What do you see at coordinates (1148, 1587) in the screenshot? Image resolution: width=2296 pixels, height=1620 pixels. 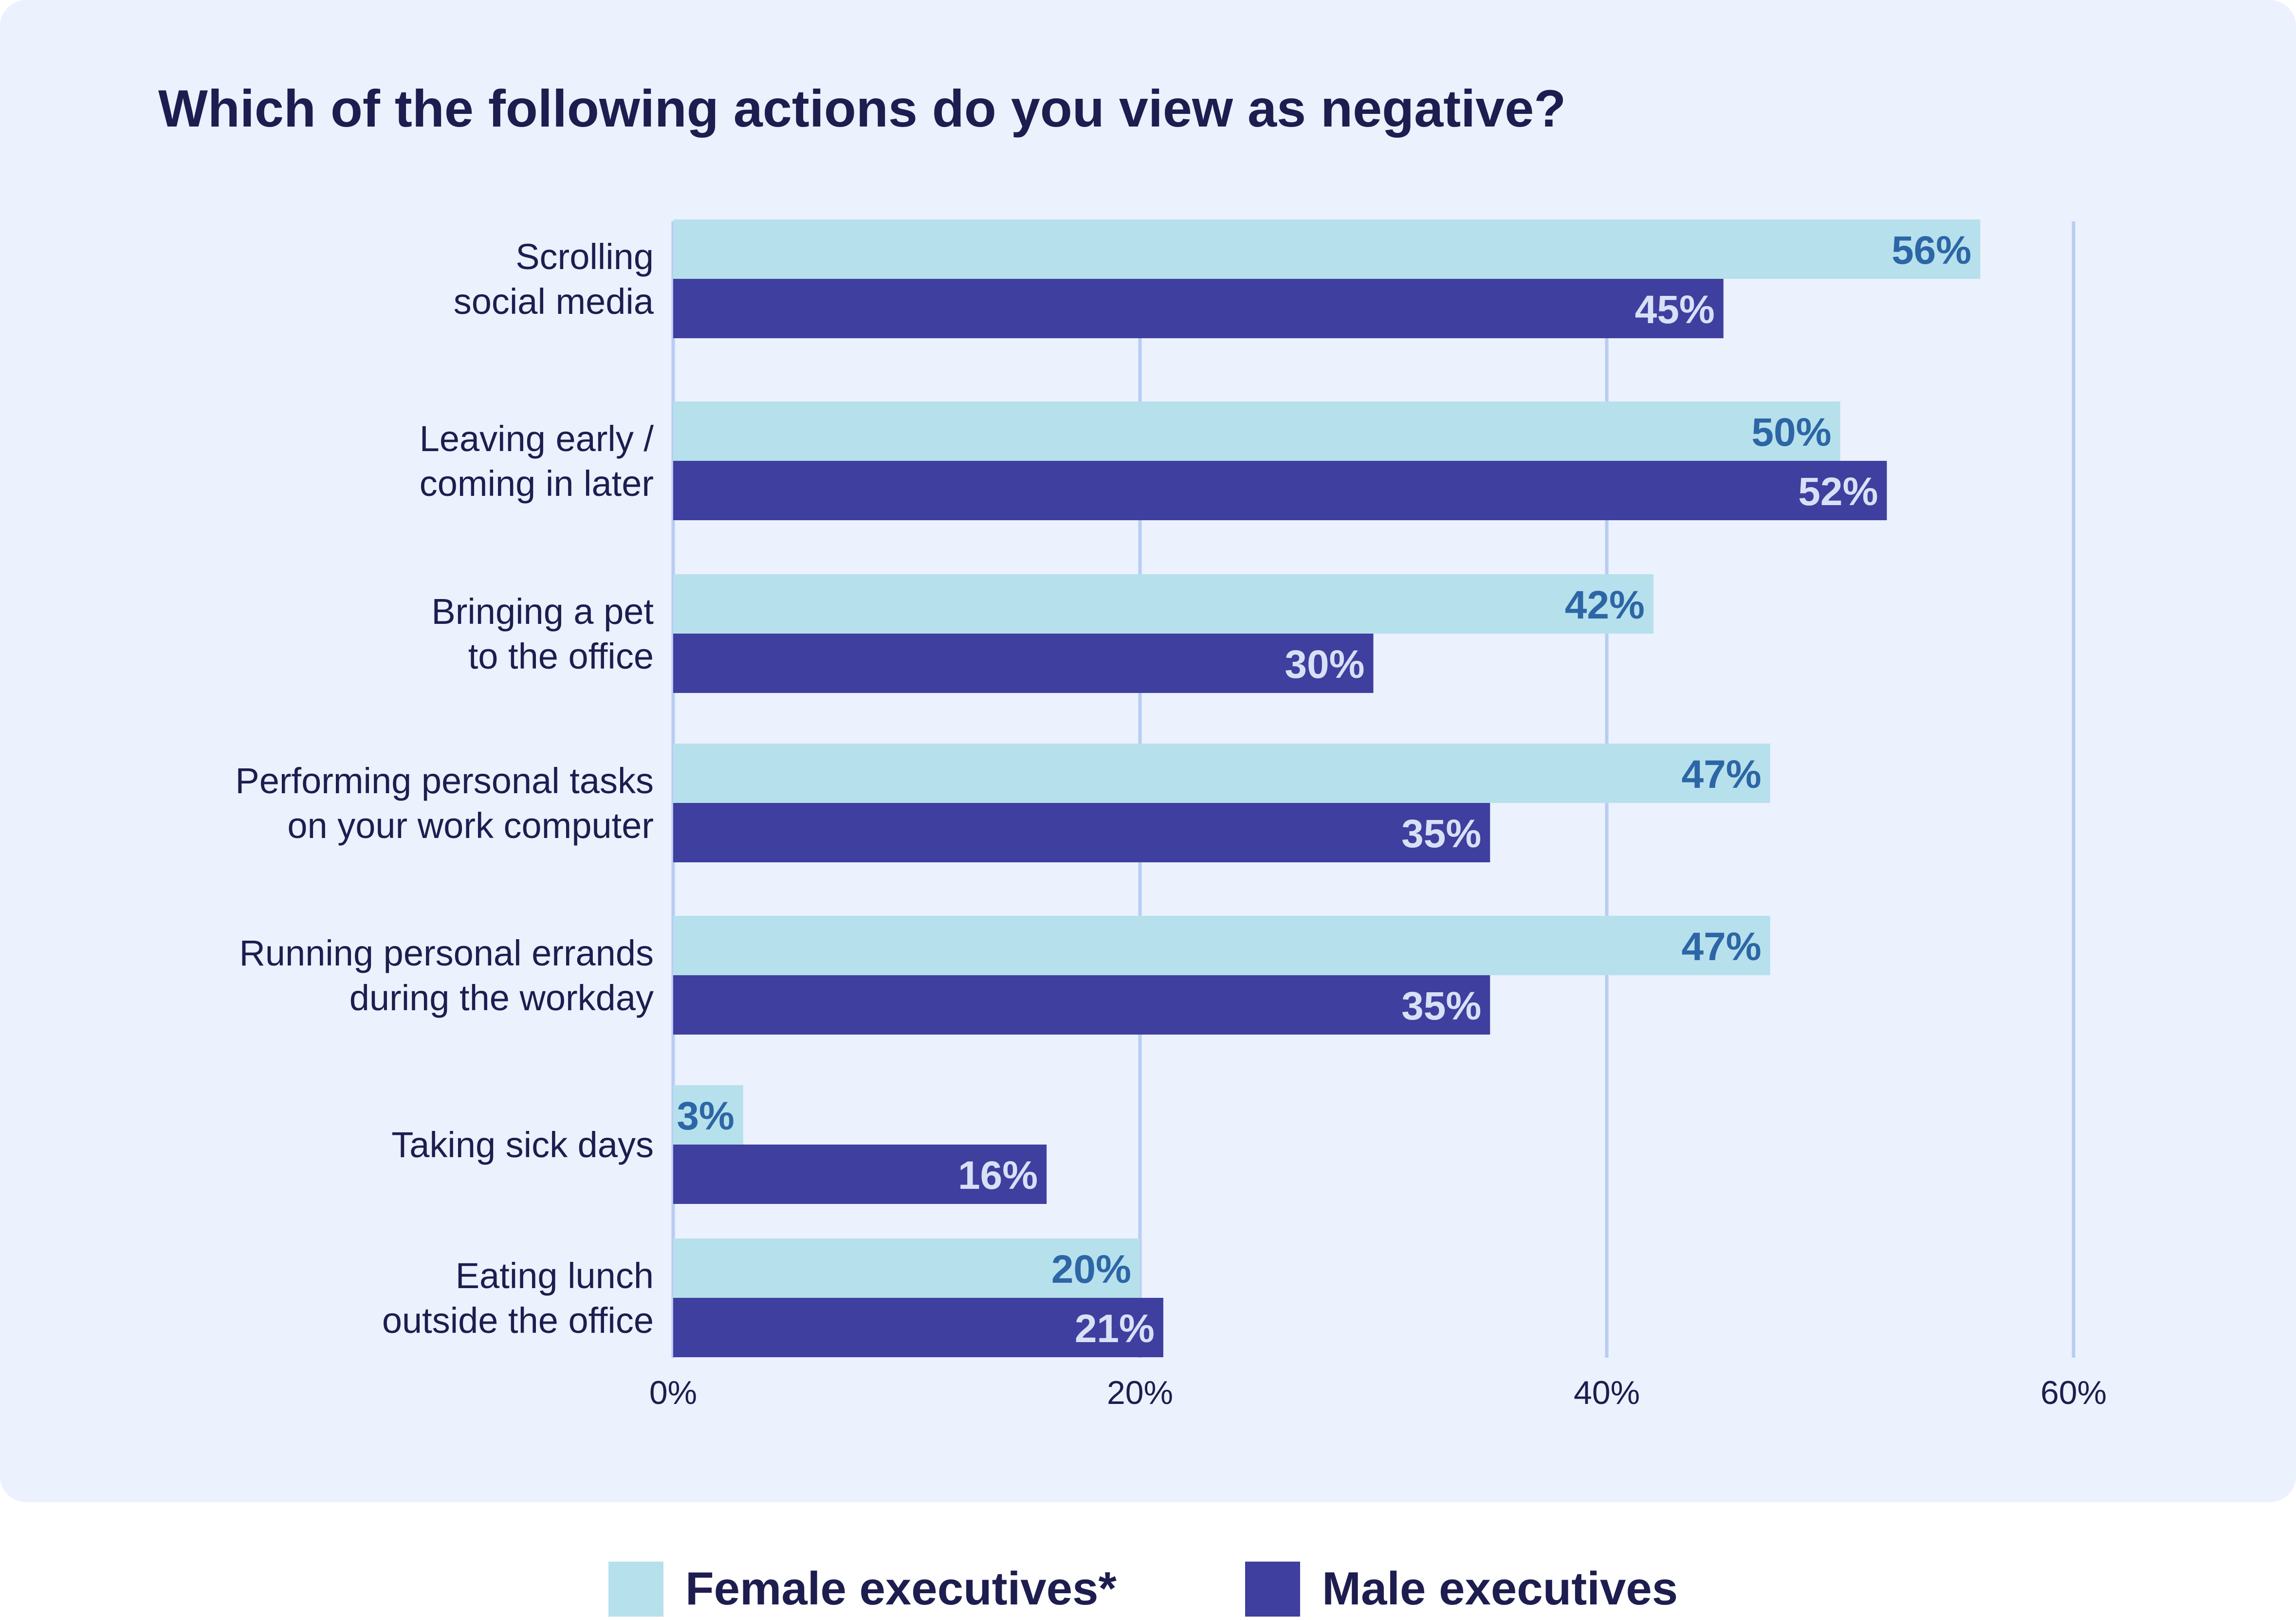 I see `chart-legend: Female executives* Male executives` at bounding box center [1148, 1587].